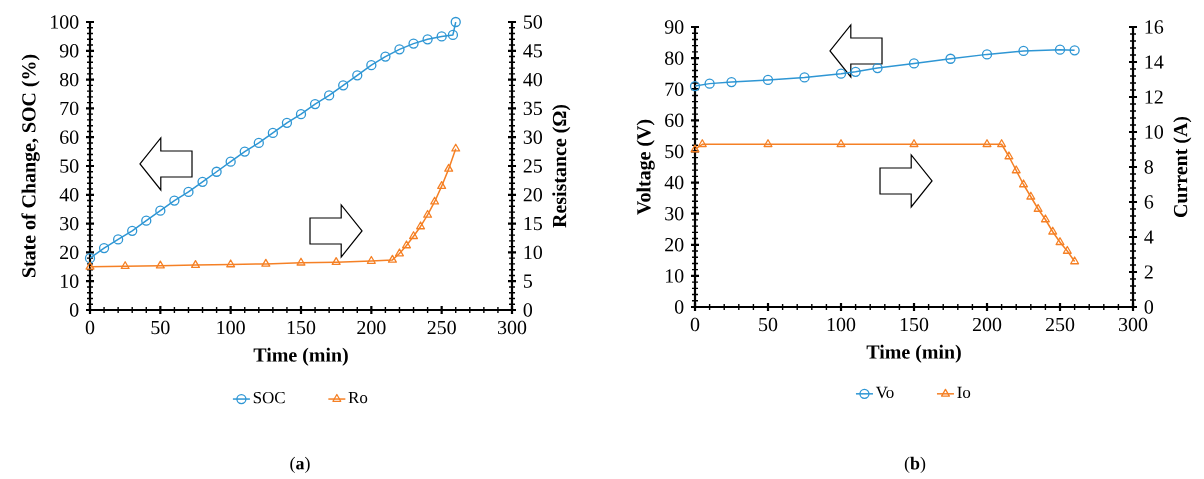 The height and width of the screenshot is (479, 1204). I want to click on text: (a), so click(300, 465).